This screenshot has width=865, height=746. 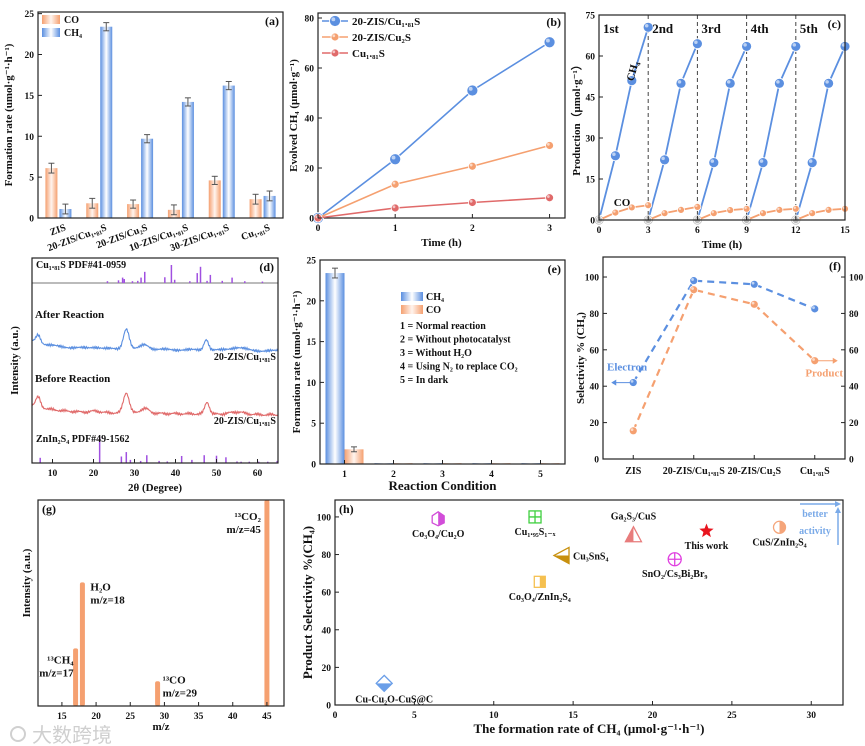 I want to click on panel-label: (g), so click(x=49, y=509).